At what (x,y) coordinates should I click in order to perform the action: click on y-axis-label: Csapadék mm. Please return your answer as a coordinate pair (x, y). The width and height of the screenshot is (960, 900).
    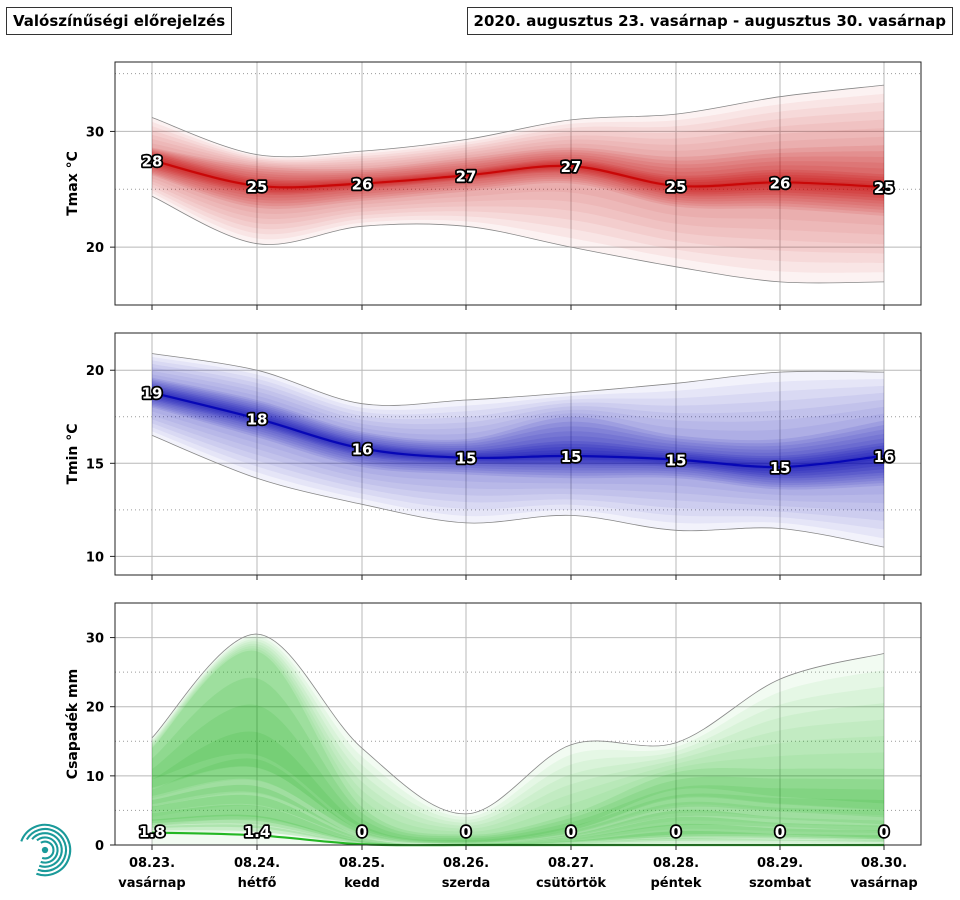
    Looking at the image, I should click on (73, 724).